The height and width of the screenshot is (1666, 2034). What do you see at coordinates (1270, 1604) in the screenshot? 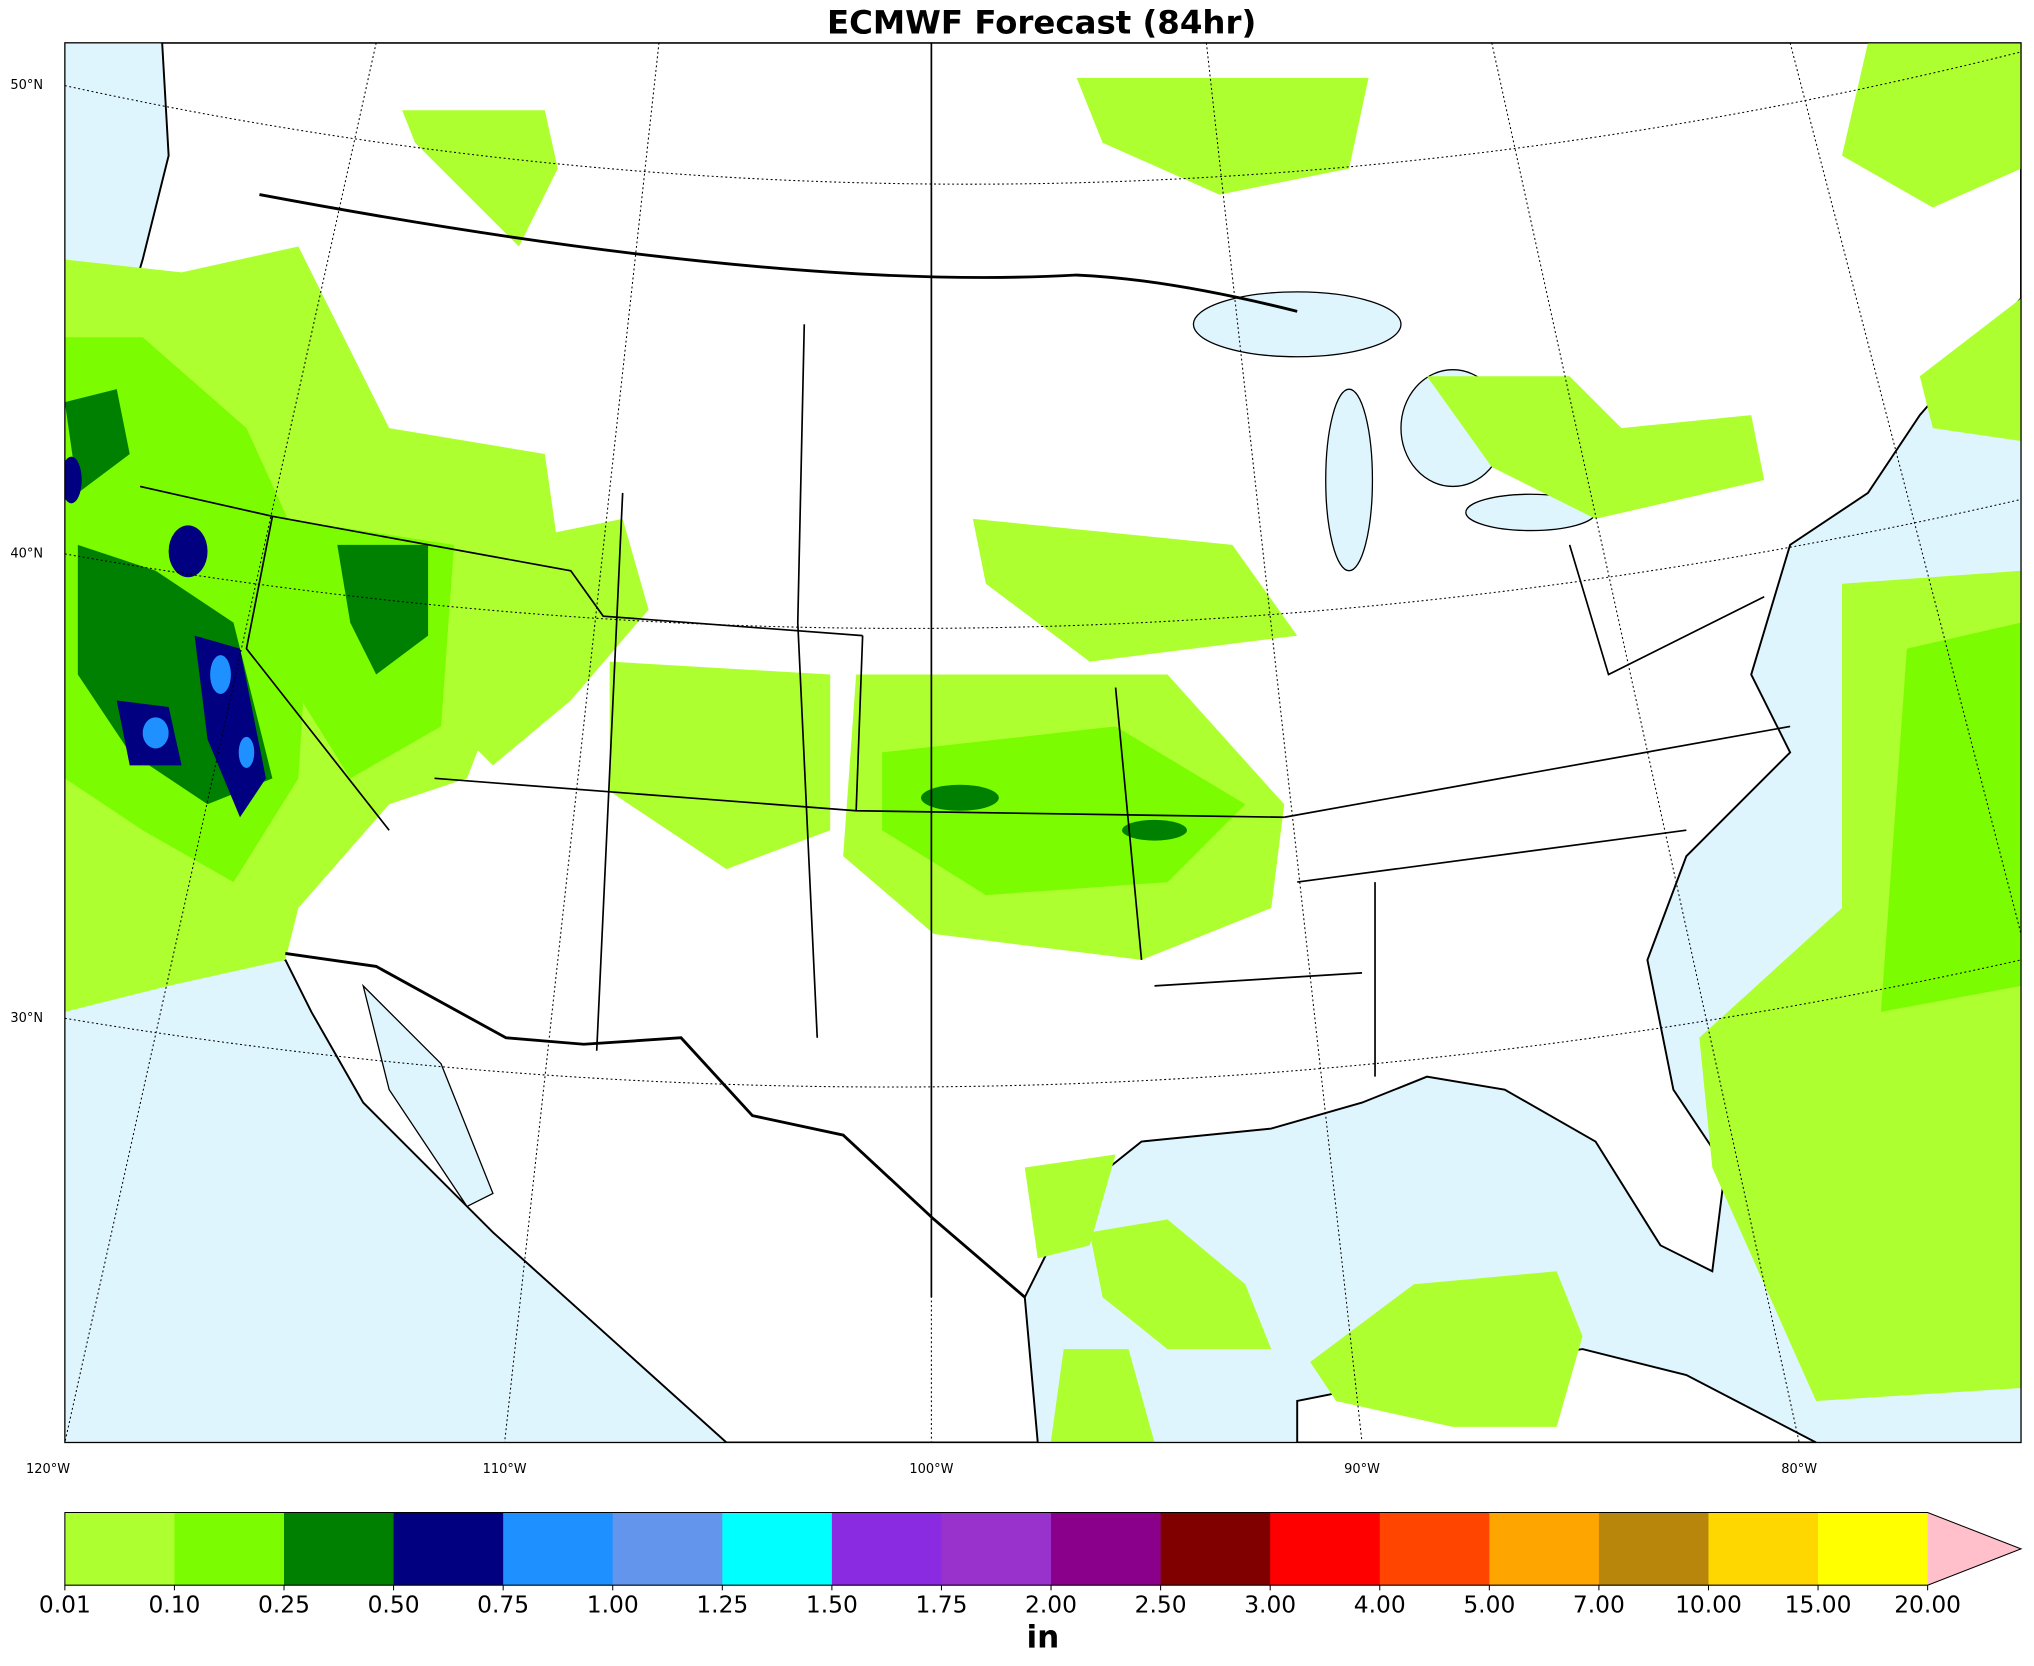
I see `colorbar-tick-label: 3.00` at bounding box center [1270, 1604].